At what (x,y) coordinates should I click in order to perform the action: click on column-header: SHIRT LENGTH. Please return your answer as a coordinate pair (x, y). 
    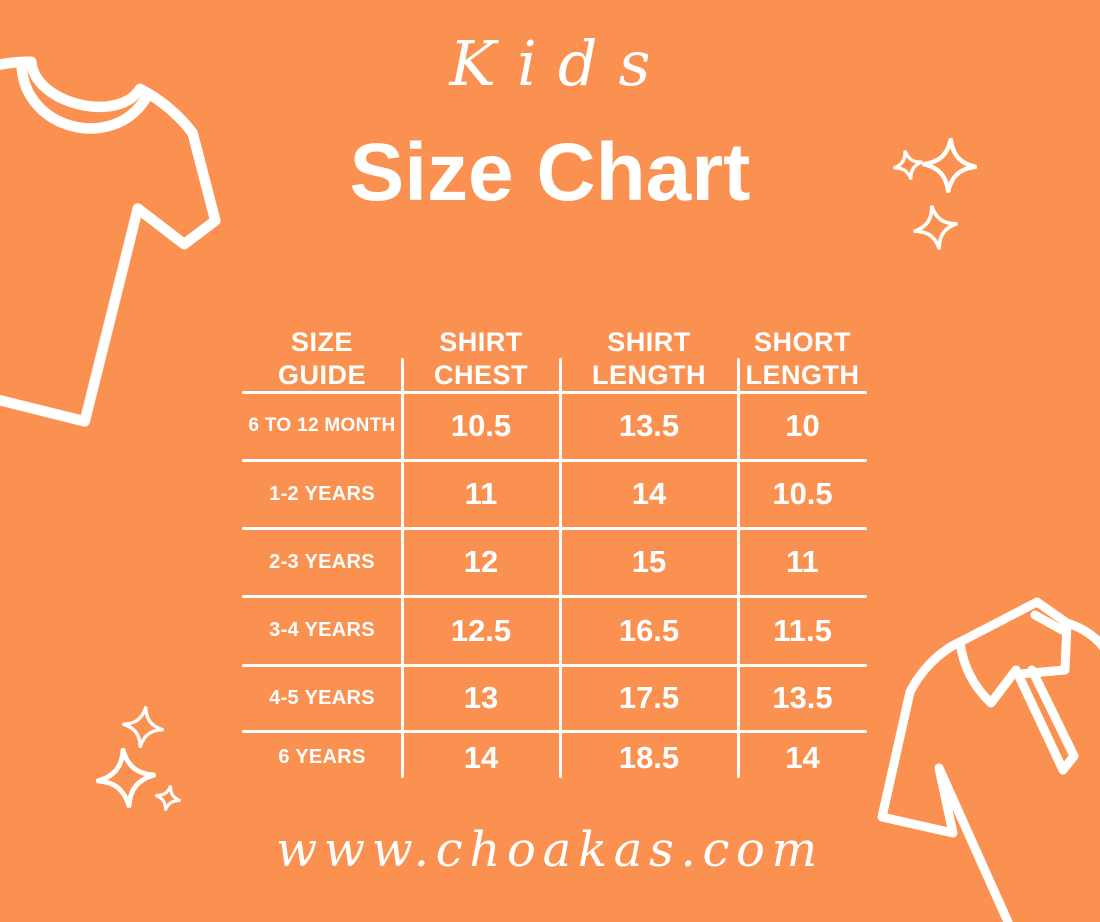
    Looking at the image, I should click on (649, 359).